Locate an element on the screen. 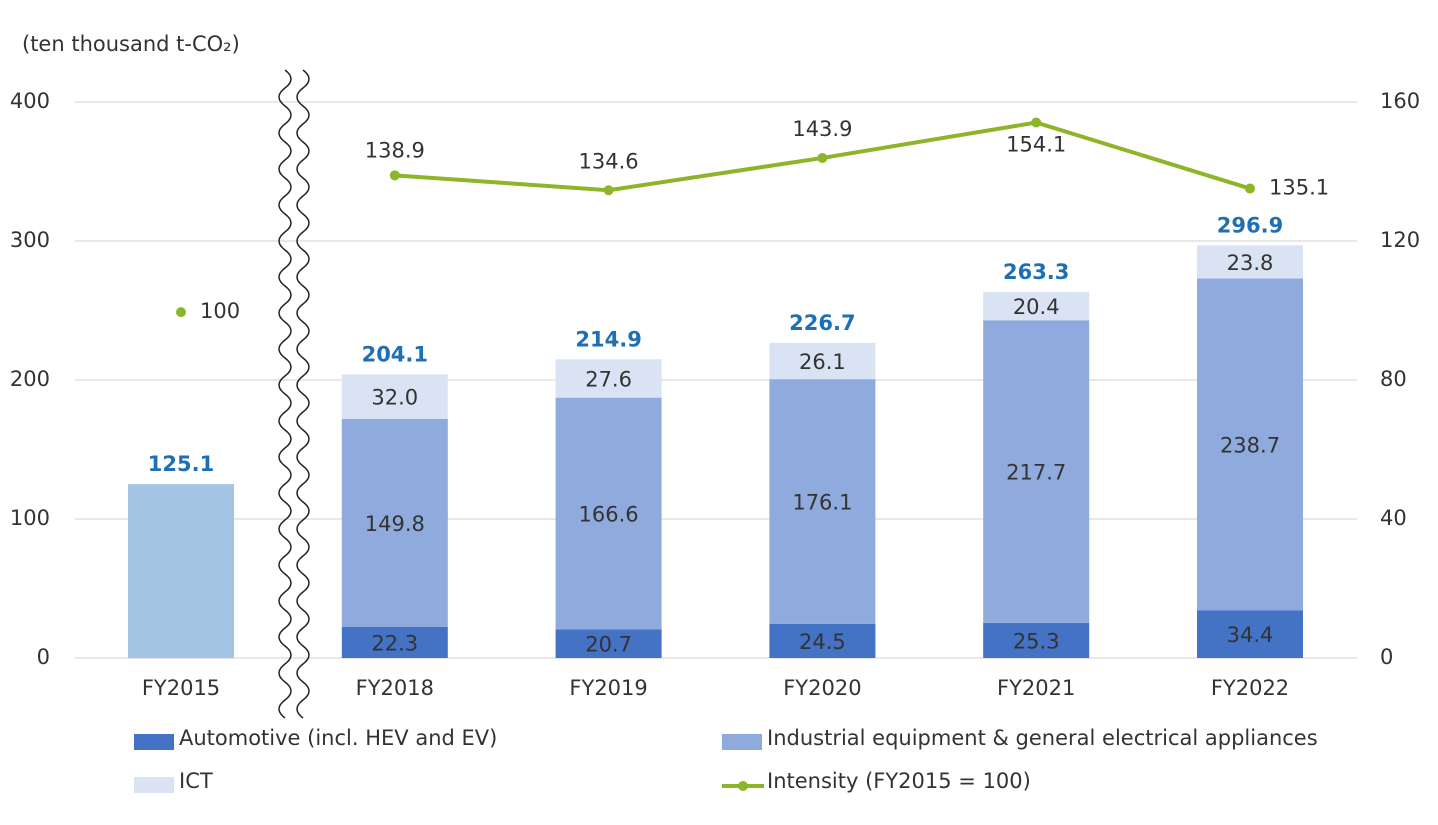 This screenshot has height=825, width=1438. y-tick-label: 100 is located at coordinates (30, 518).